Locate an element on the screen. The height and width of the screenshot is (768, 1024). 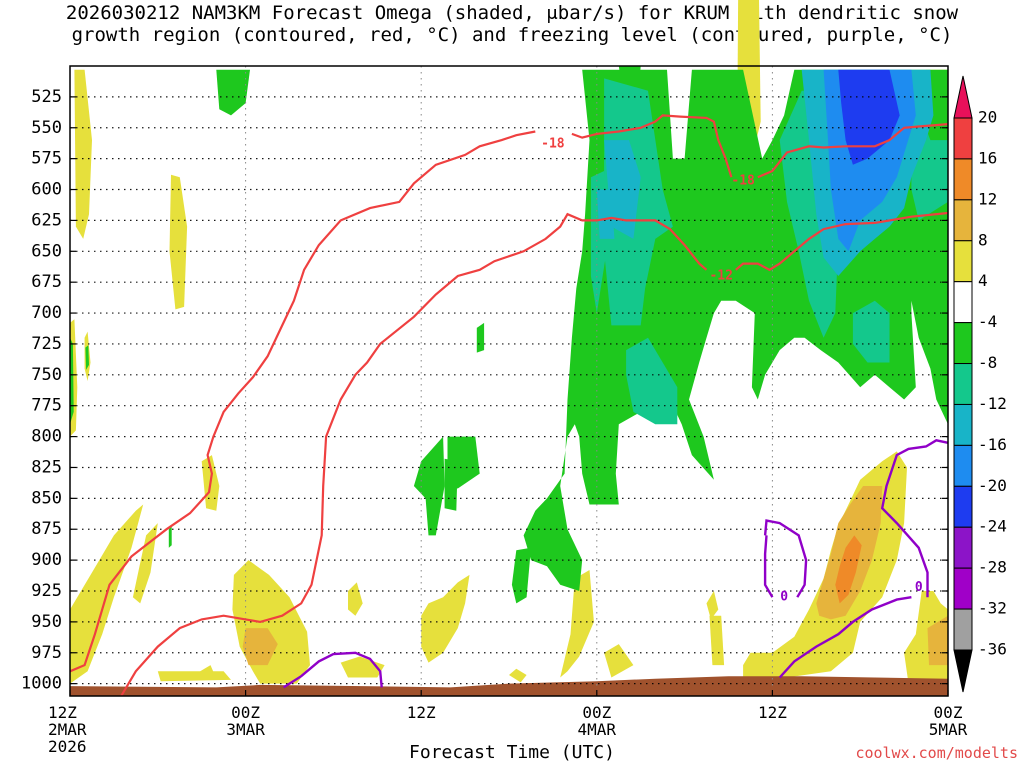
contour-label-red_minus12: -12 is located at coordinates (720, 276).